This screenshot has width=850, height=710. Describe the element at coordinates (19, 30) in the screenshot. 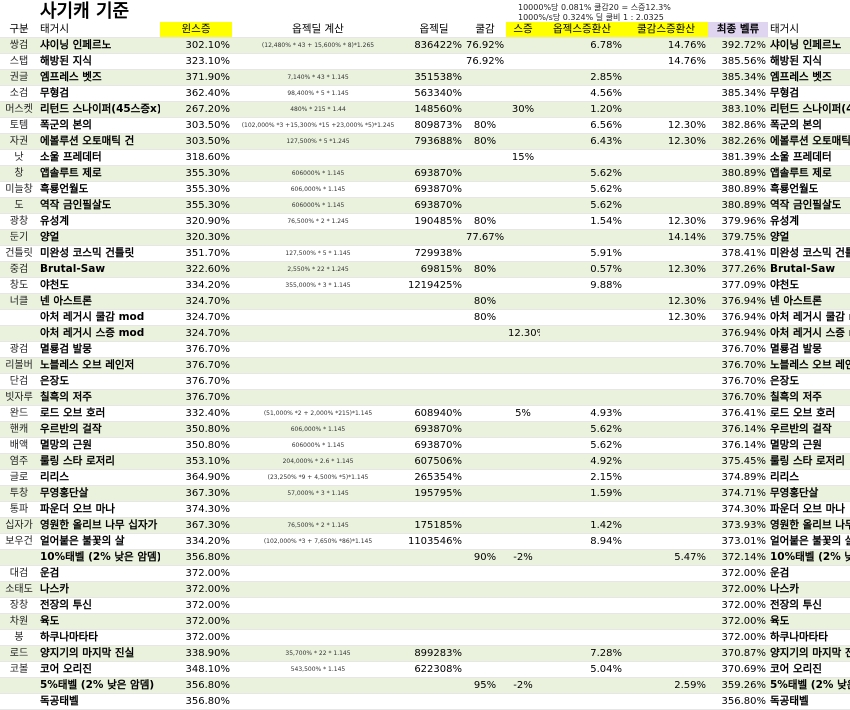

I see `header-category: 구분` at that location.